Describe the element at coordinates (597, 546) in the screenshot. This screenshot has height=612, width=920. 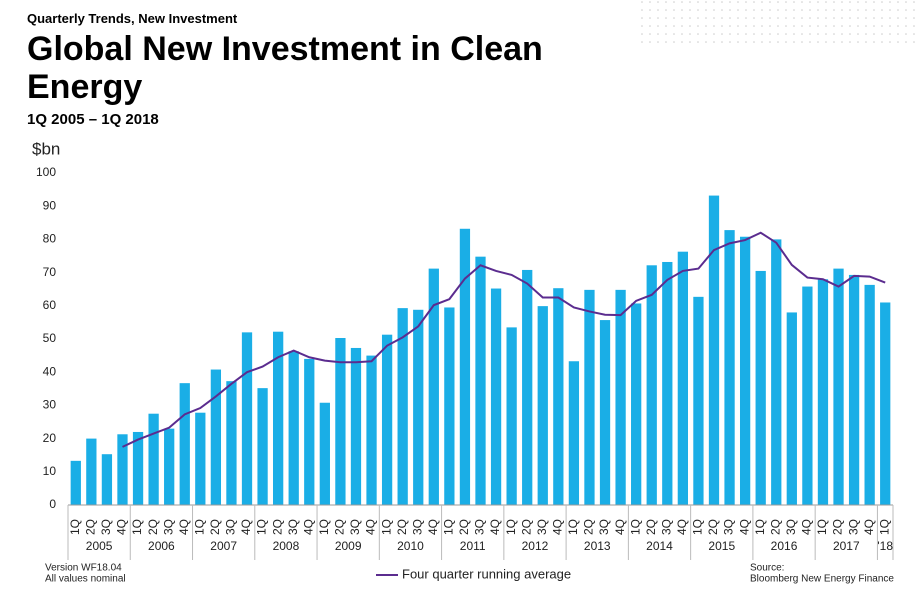
I see `year-label: 2013` at that location.